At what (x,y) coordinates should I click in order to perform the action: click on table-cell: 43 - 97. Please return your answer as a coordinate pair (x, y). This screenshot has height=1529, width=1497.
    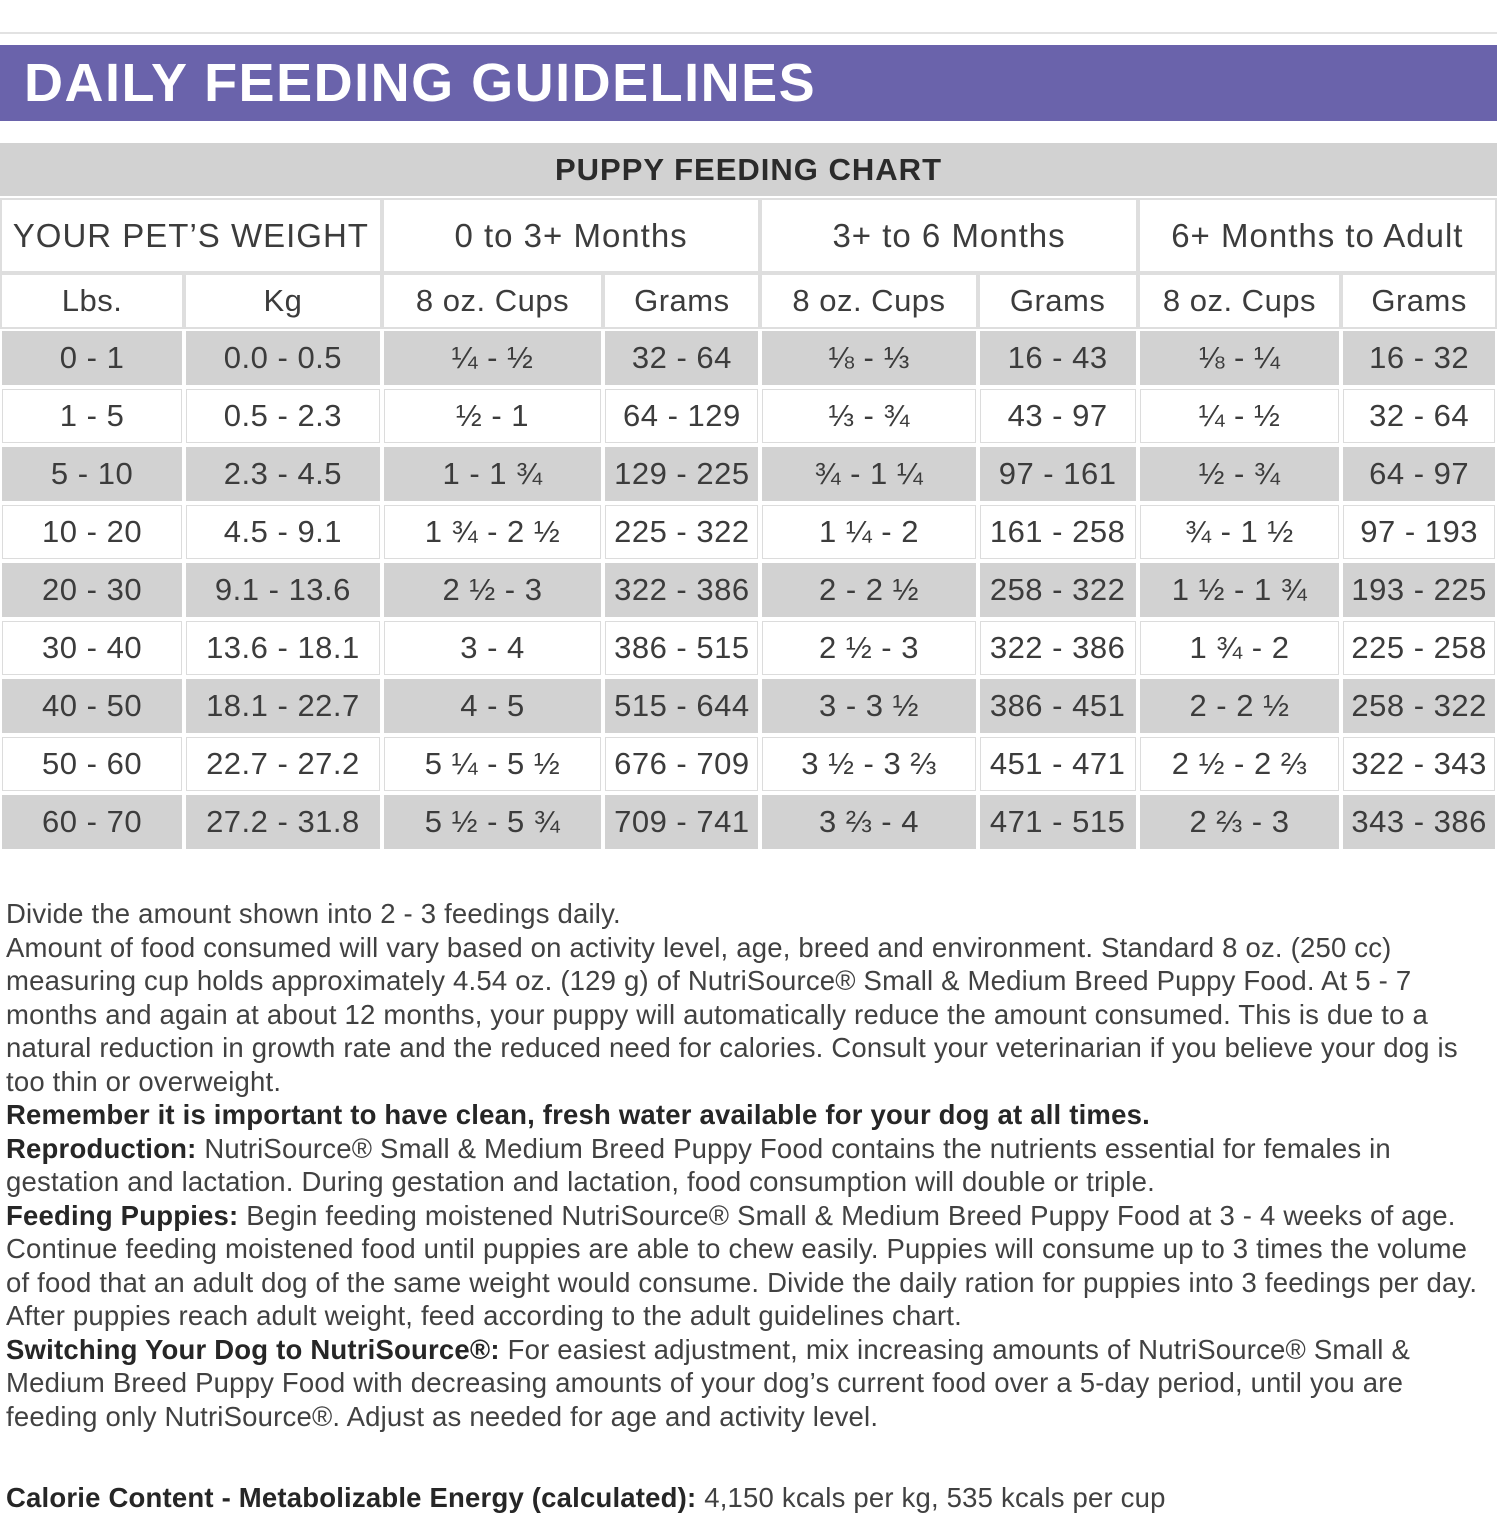
    Looking at the image, I should click on (1057, 416).